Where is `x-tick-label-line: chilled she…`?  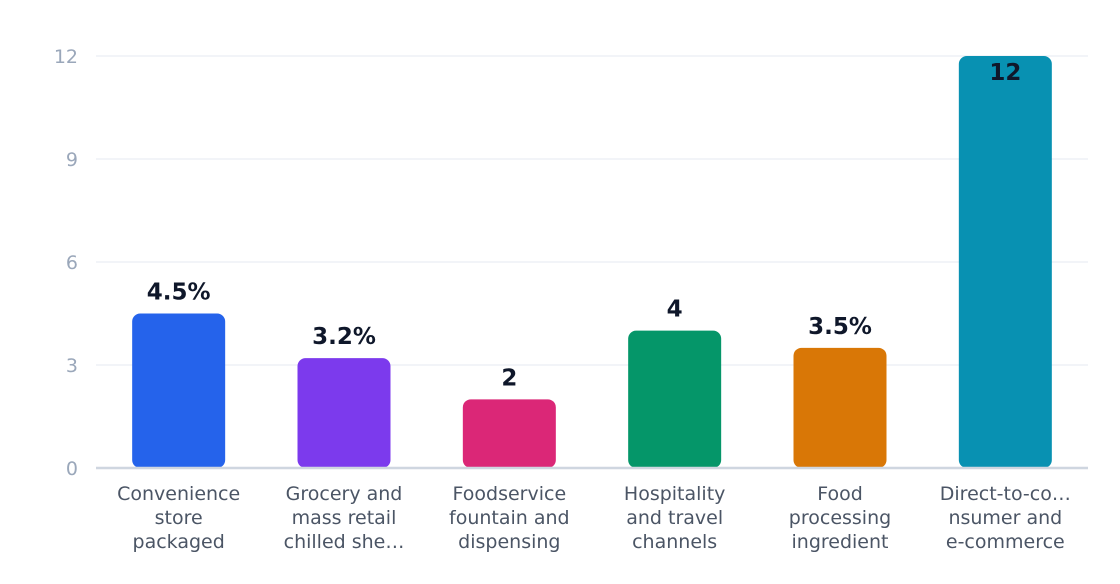
x-tick-label-line: chilled she… is located at coordinates (344, 542).